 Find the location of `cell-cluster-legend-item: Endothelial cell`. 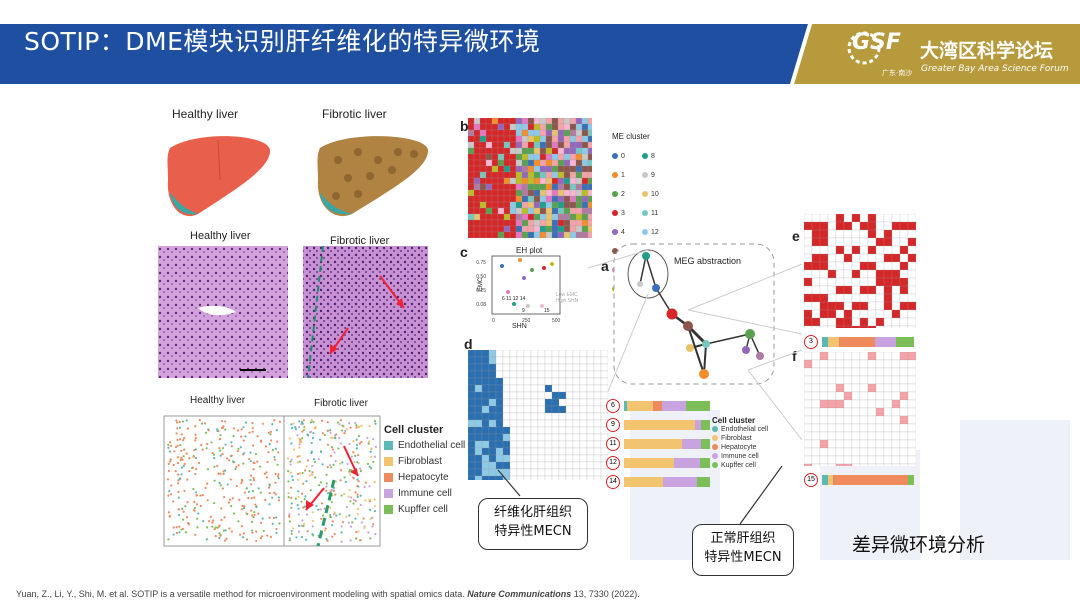

cell-cluster-legend-item: Endothelial cell is located at coordinates (424, 446).